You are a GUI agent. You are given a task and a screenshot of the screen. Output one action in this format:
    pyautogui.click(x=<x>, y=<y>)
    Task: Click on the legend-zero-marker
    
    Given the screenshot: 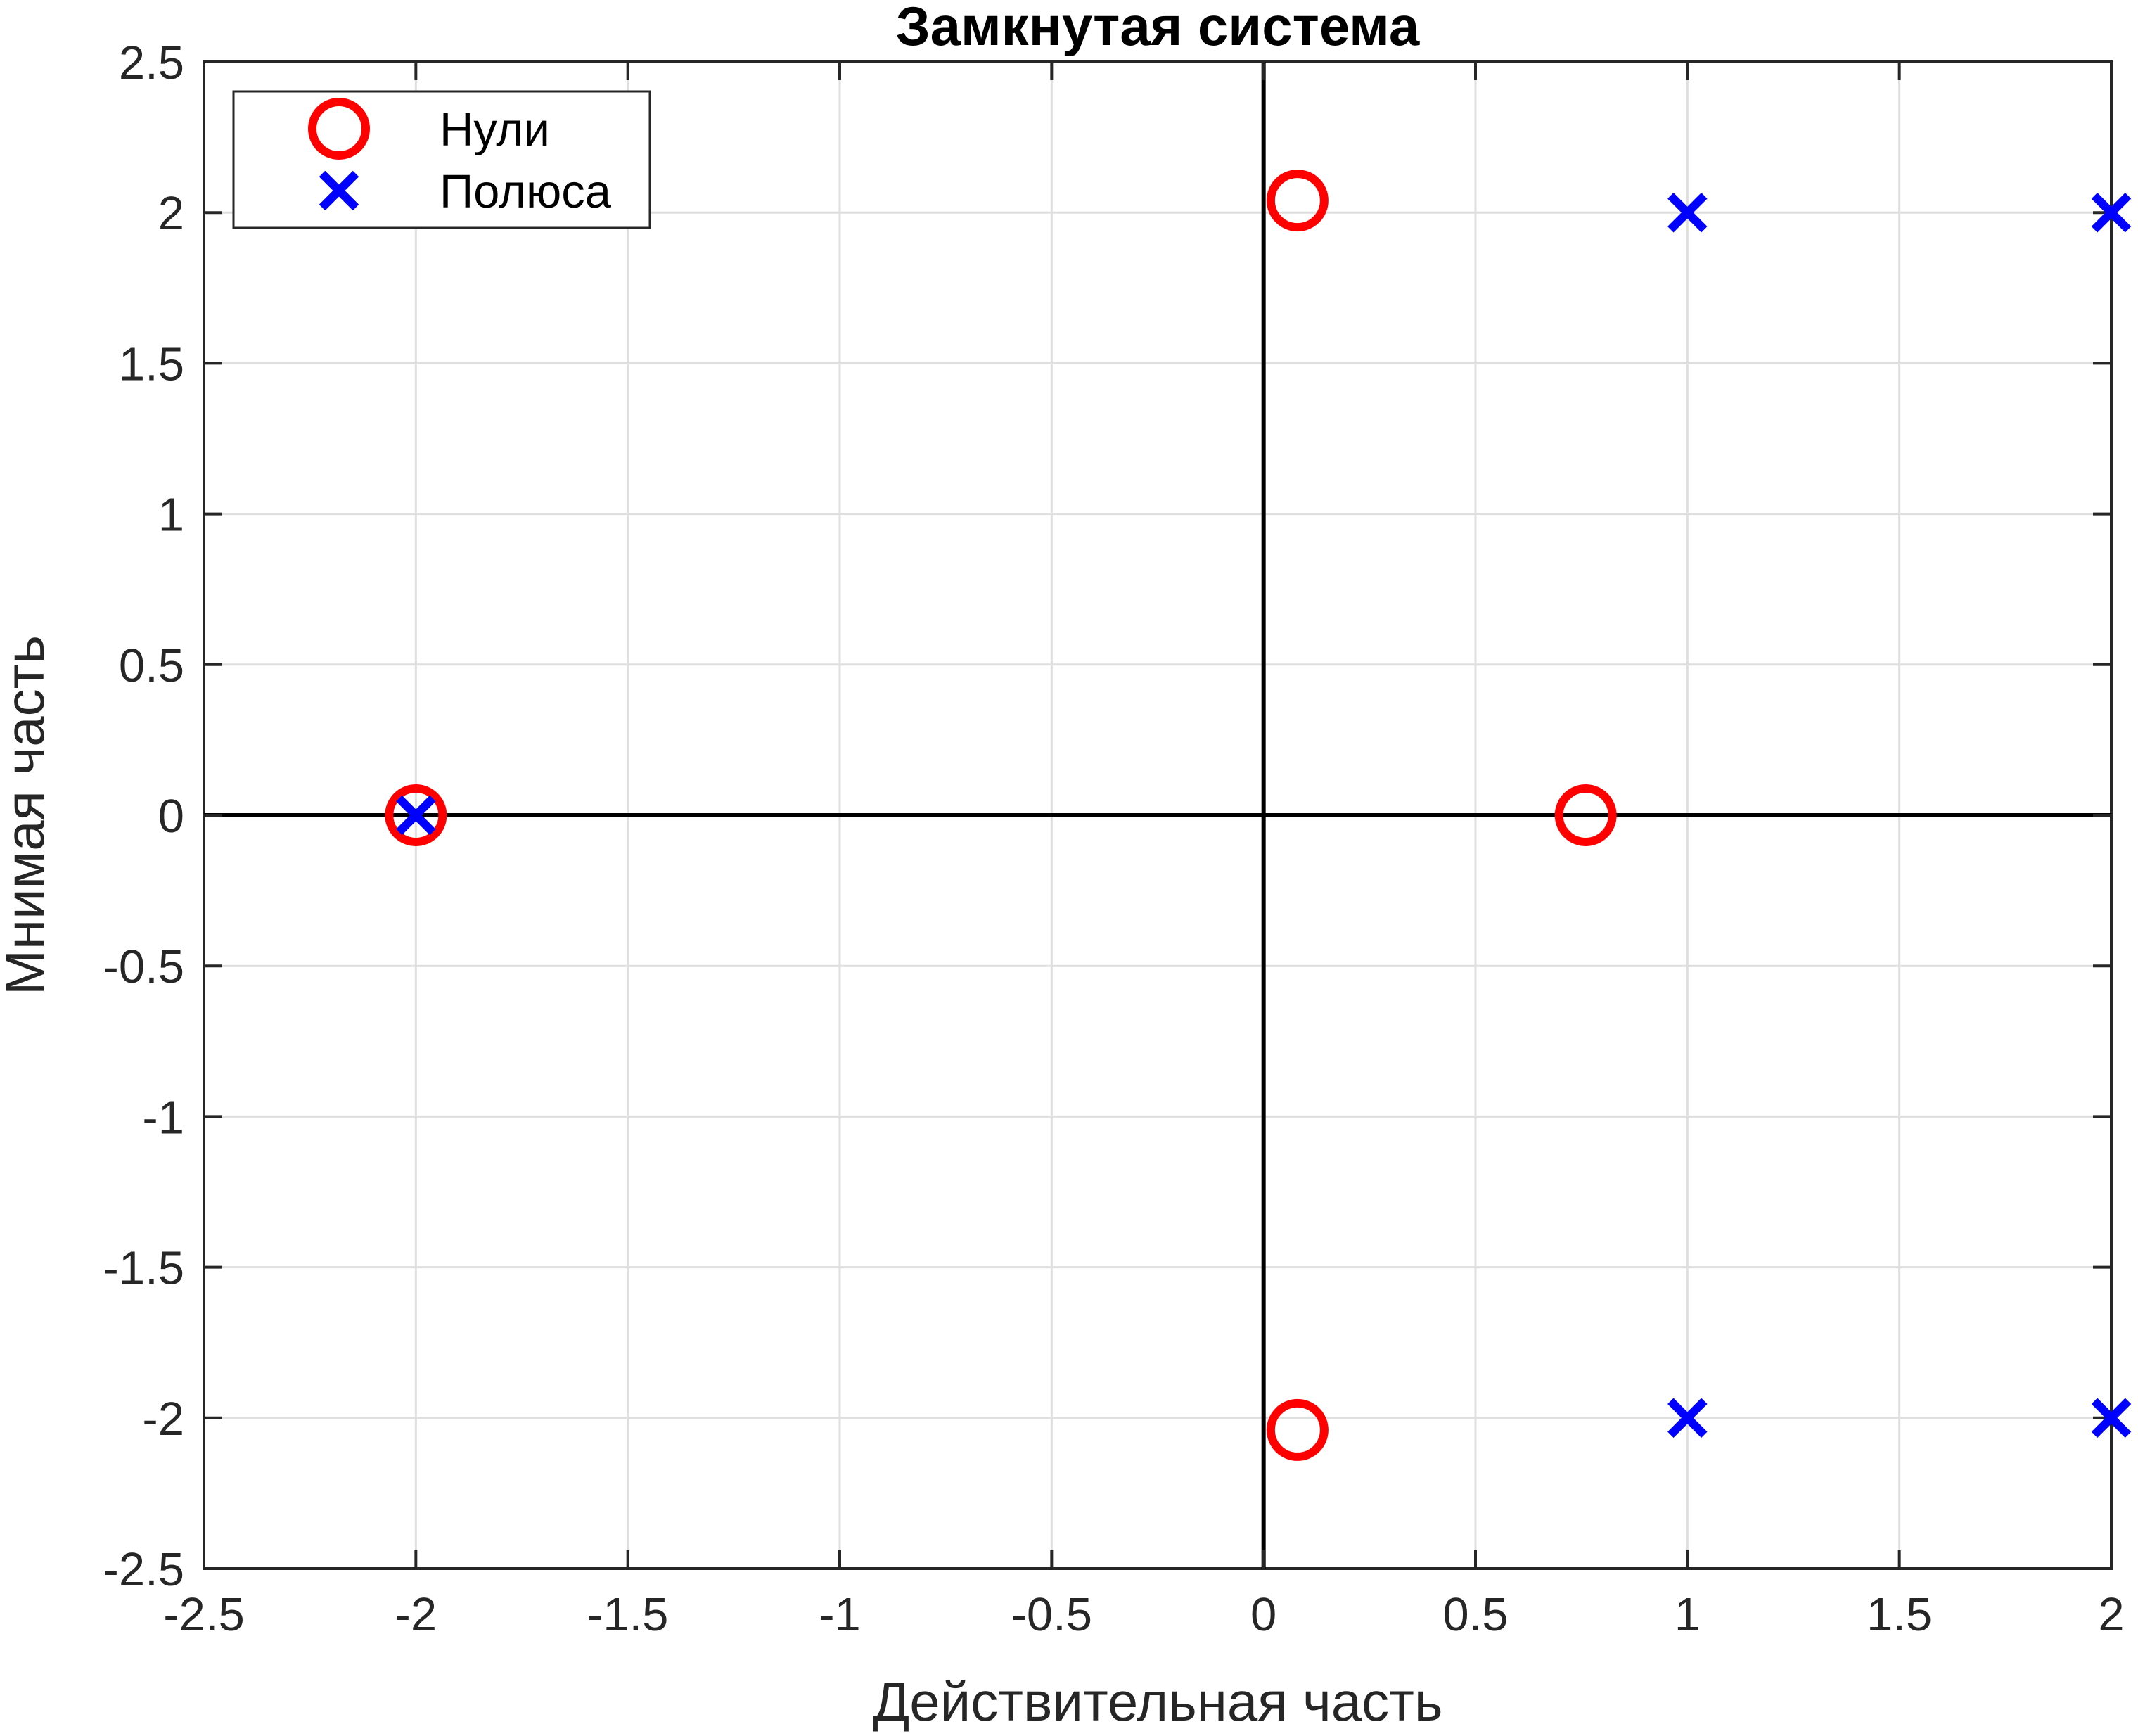 What is the action you would take?
    pyautogui.click(x=339, y=129)
    